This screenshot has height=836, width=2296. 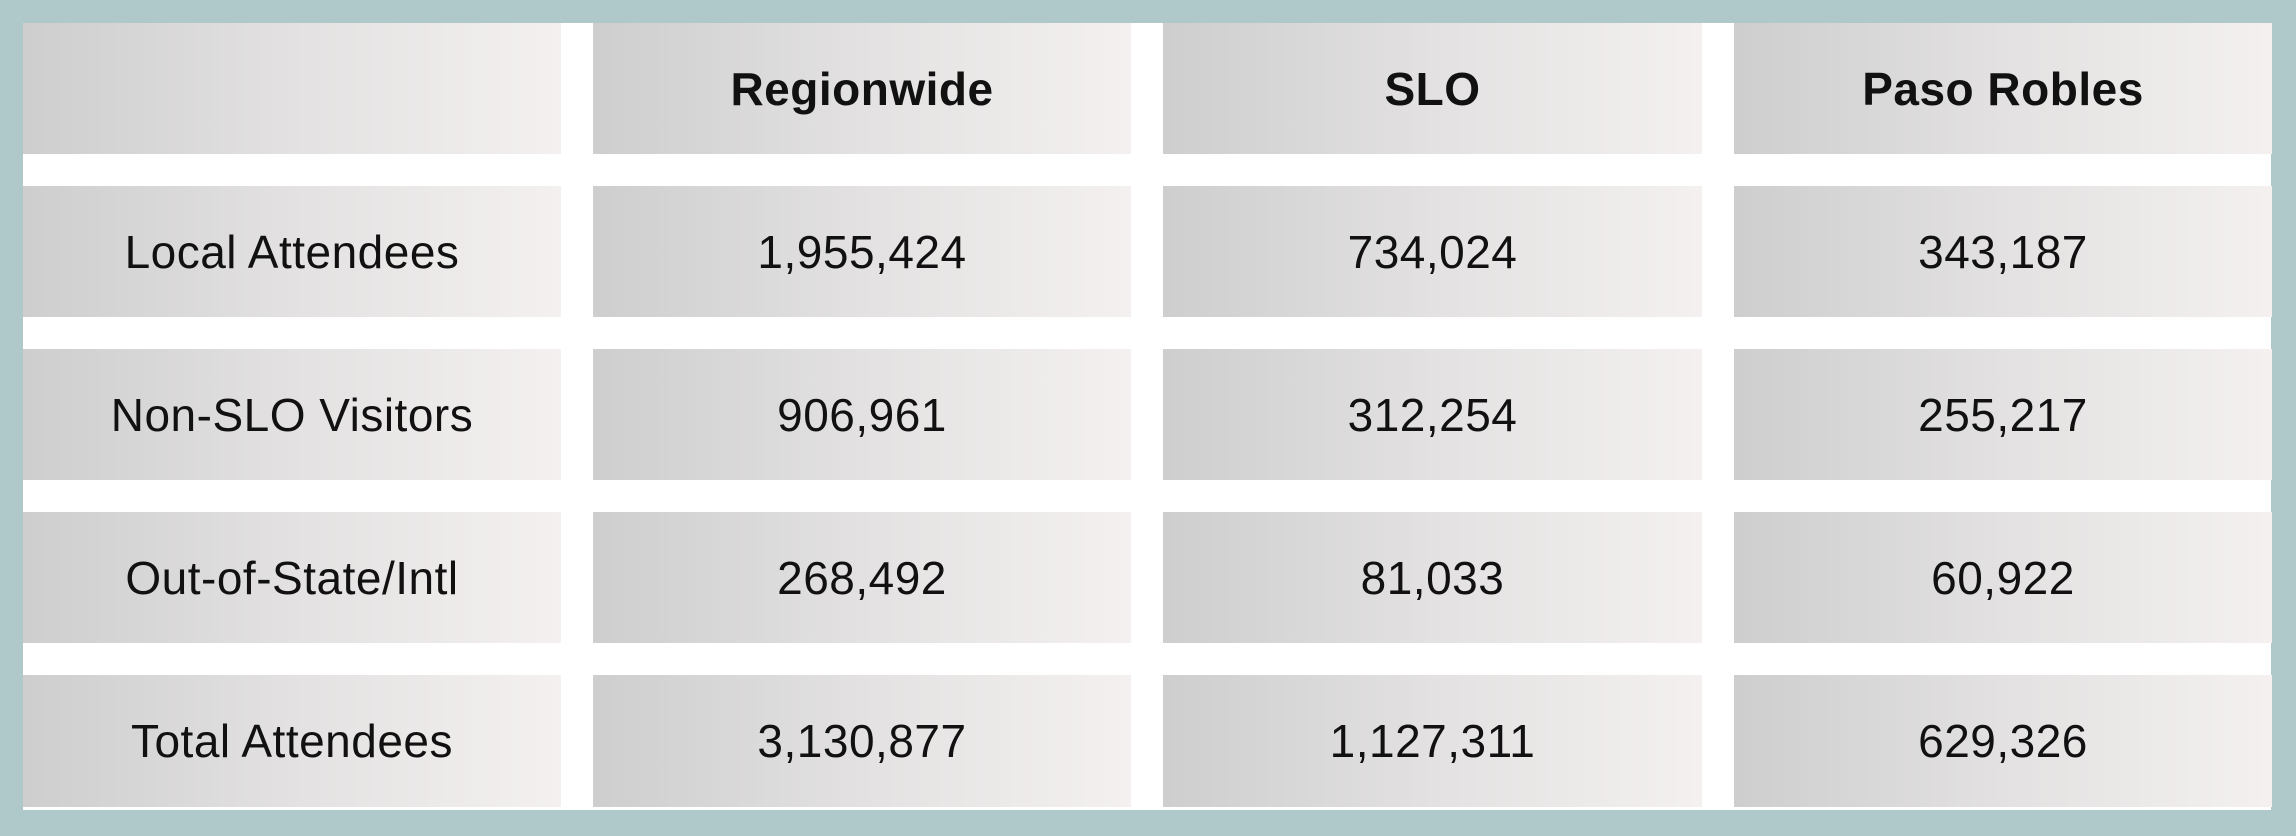 I want to click on header-slo: SLO, so click(x=1432, y=88).